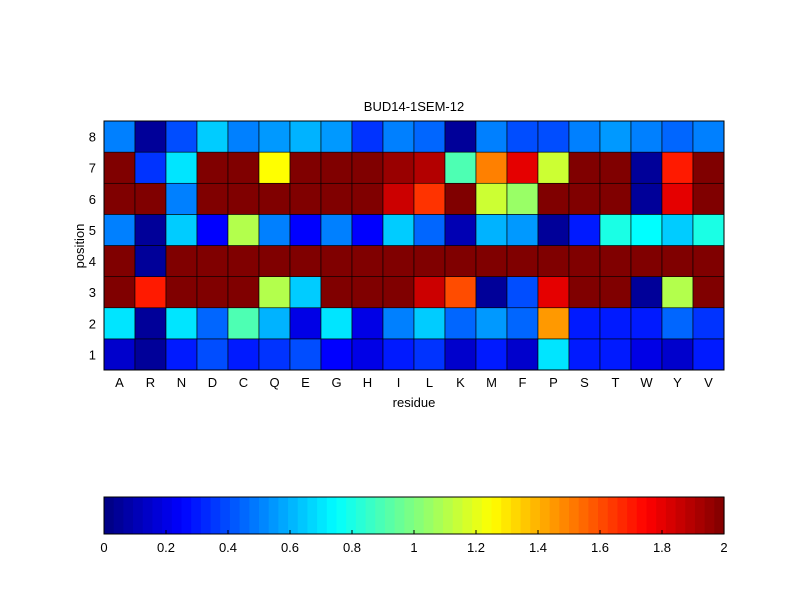 This screenshot has width=800, height=600. Describe the element at coordinates (243, 382) in the screenshot. I see `x-tick-label: C` at that location.